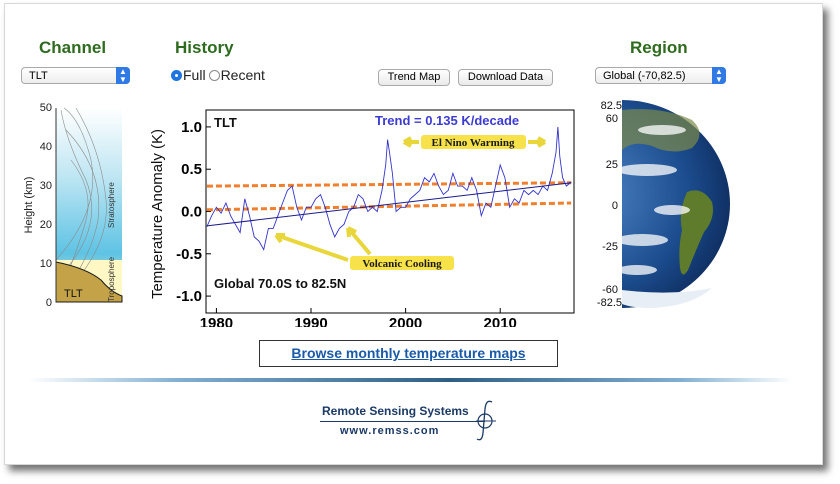  I want to click on channel-select: TLT ▲ ▼, so click(75, 75).